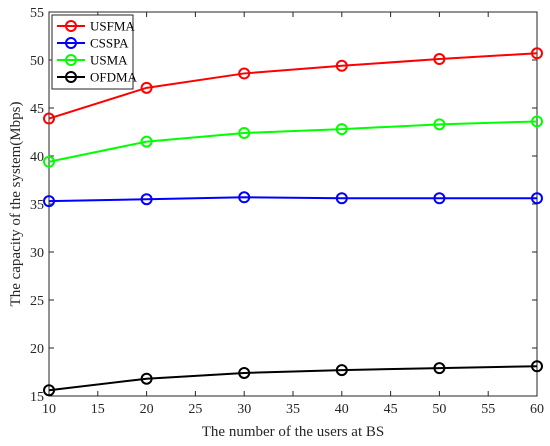  What do you see at coordinates (94, 52) in the screenshot?
I see `legend: USFMA CSSPA USMA OFDMA` at bounding box center [94, 52].